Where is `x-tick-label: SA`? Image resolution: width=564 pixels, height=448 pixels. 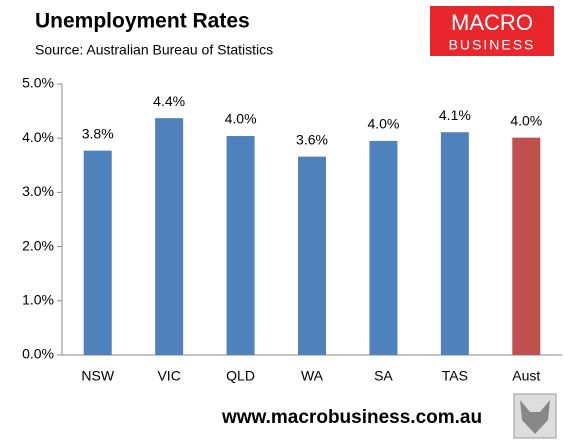
x-tick-label: SA is located at coordinates (383, 376).